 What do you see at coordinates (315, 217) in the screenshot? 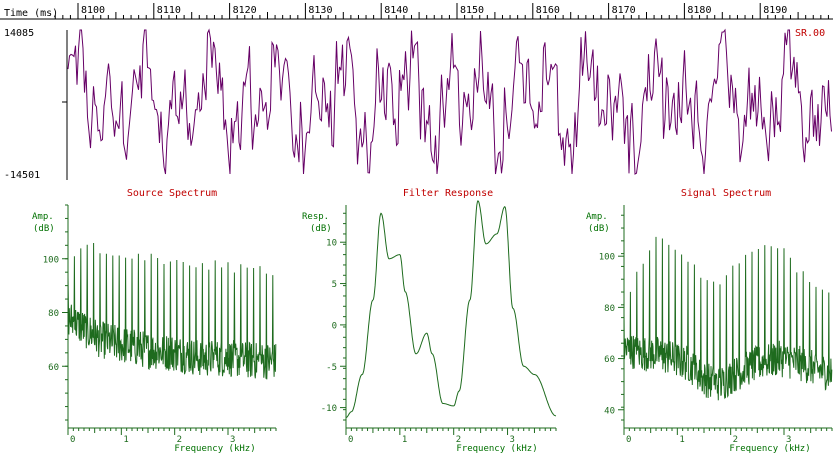
I see `filter-ylabel-line1: Resp.` at bounding box center [315, 217].